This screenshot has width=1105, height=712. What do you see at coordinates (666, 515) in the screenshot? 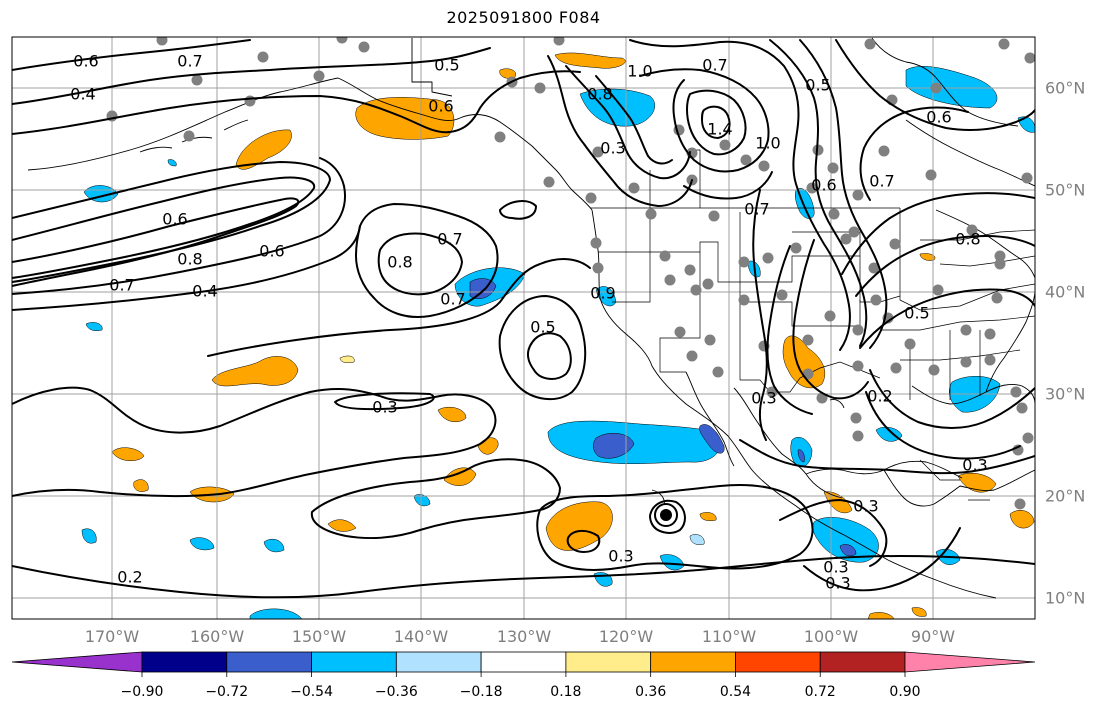
I see `circulation-center` at bounding box center [666, 515].